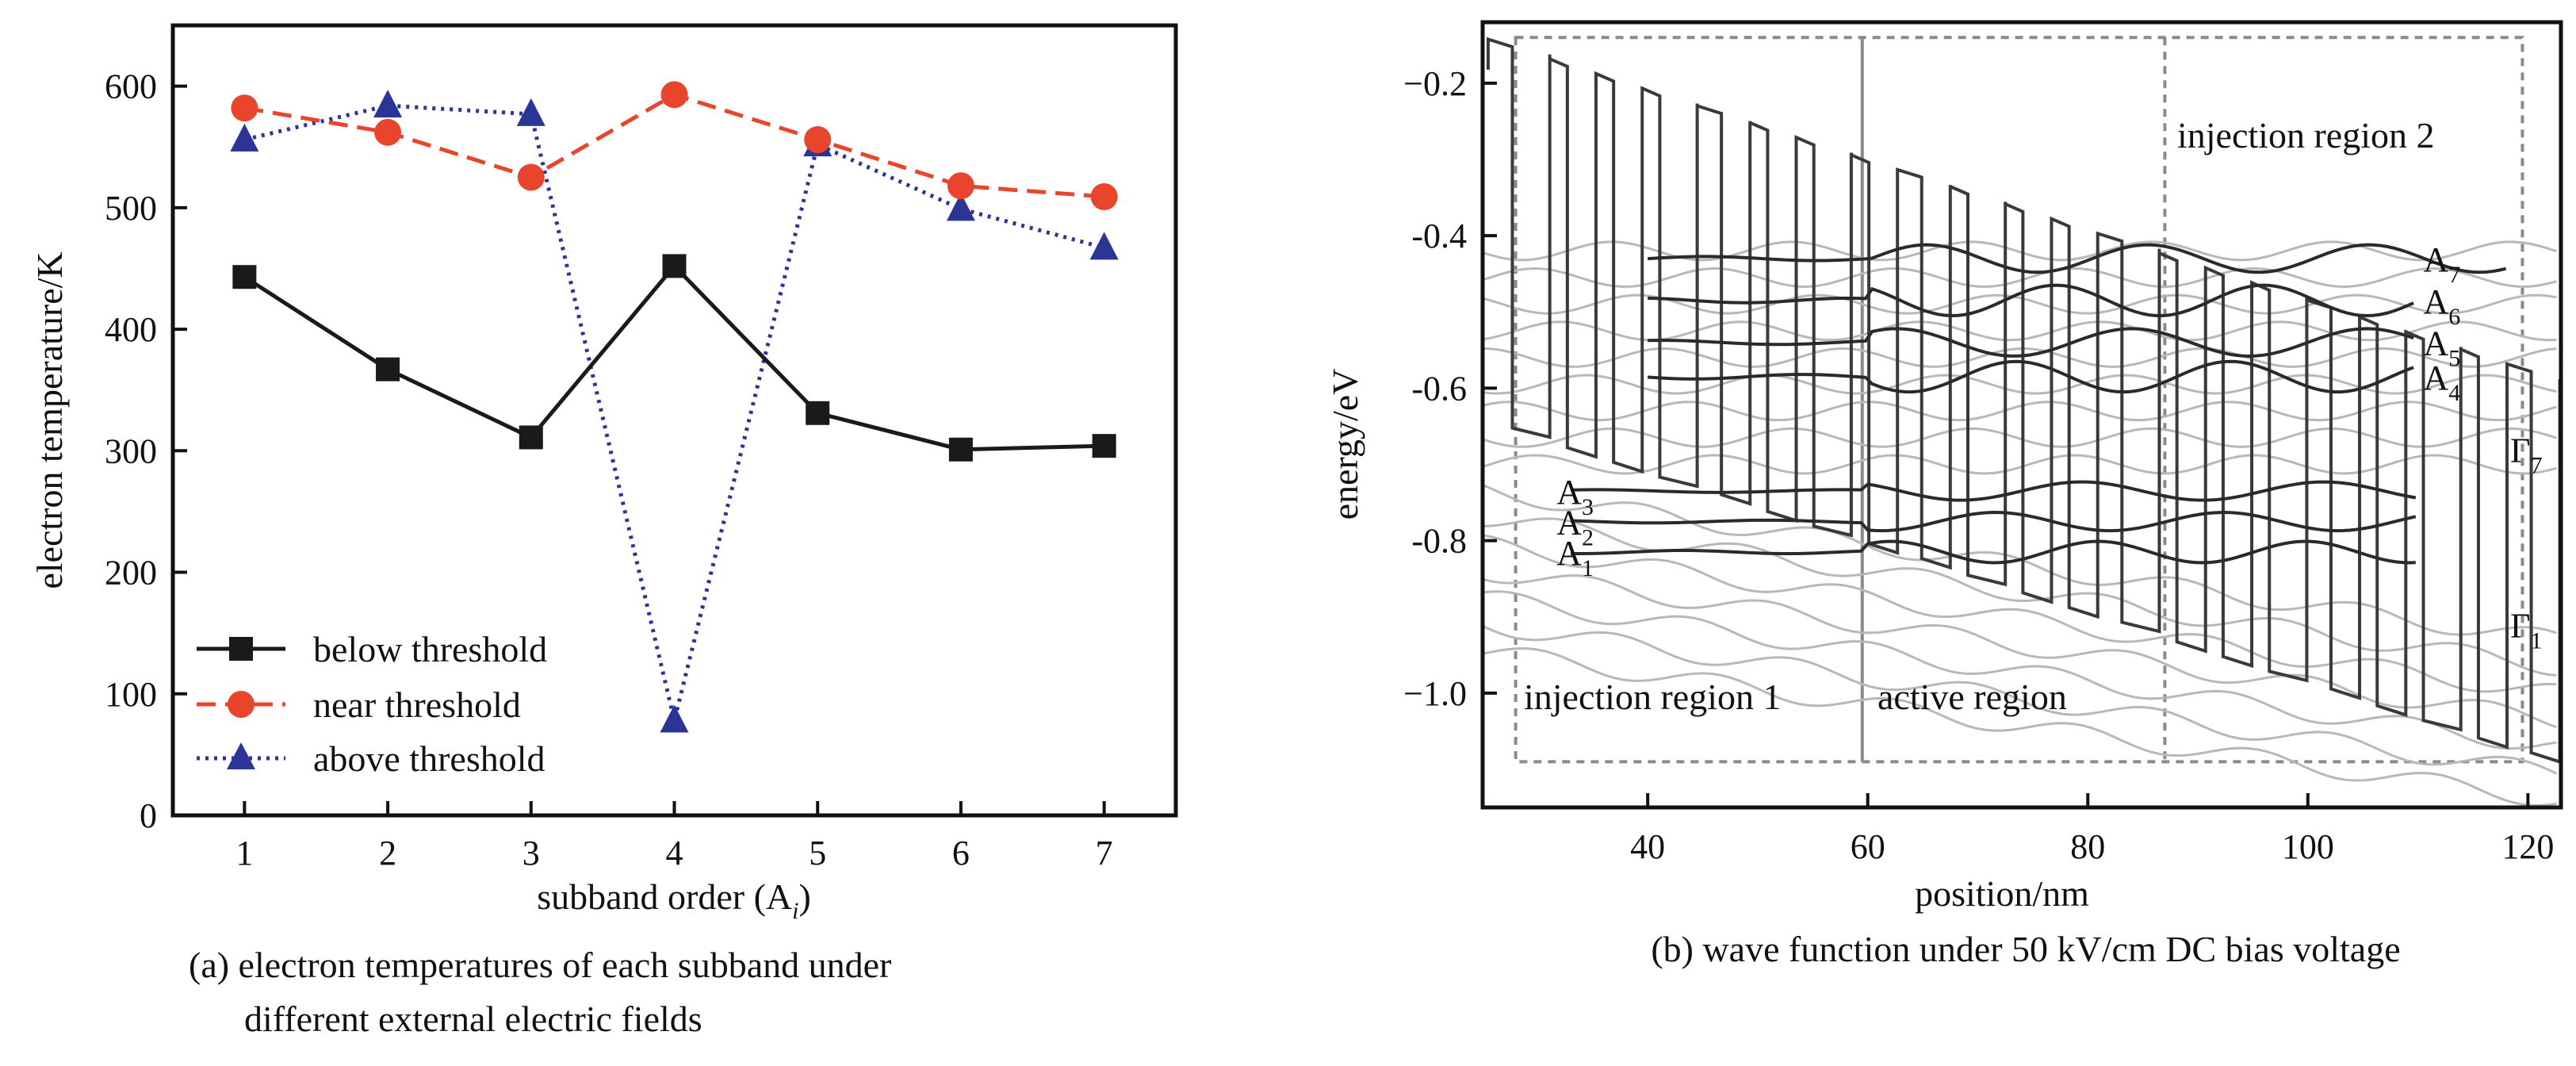 This screenshot has height=1066, width=2576. Describe the element at coordinates (1972, 697) in the screenshot. I see `panel-b-region-label-active: active region` at that location.